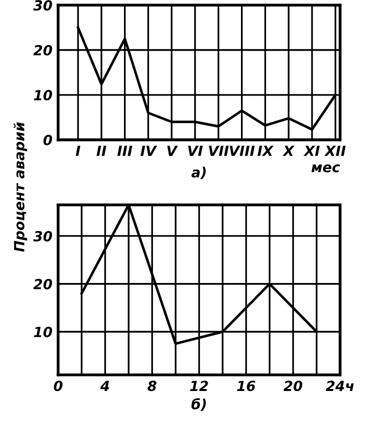 This screenshot has width=380, height=425. Describe the element at coordinates (246, 386) in the screenshot. I see `x-tick-label: 16` at that location.